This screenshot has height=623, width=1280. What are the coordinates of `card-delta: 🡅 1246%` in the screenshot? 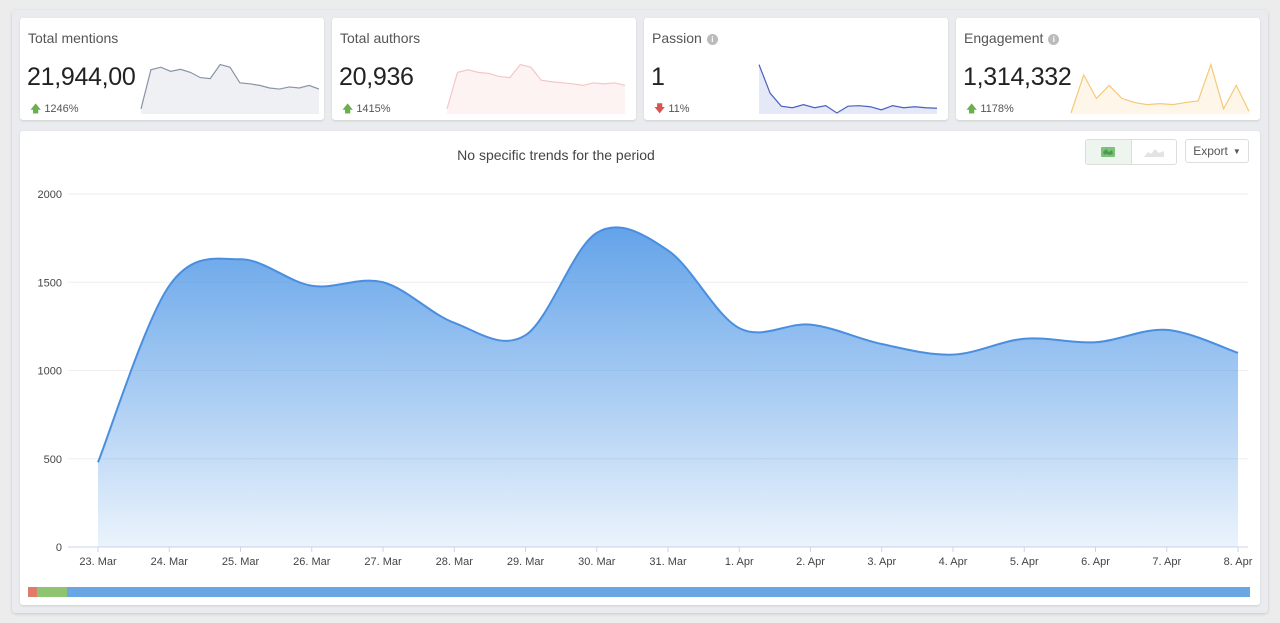 It's located at (54, 109).